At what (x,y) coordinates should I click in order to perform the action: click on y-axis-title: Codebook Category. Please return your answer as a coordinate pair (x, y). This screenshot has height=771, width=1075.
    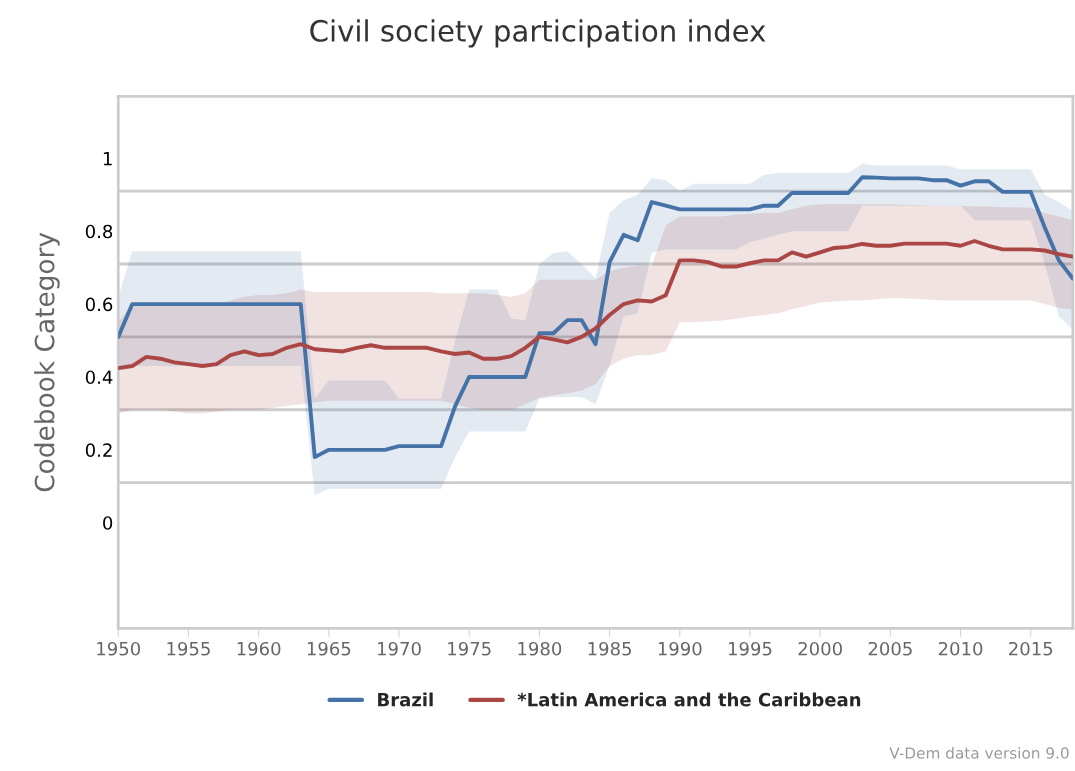
    Looking at the image, I should click on (47, 362).